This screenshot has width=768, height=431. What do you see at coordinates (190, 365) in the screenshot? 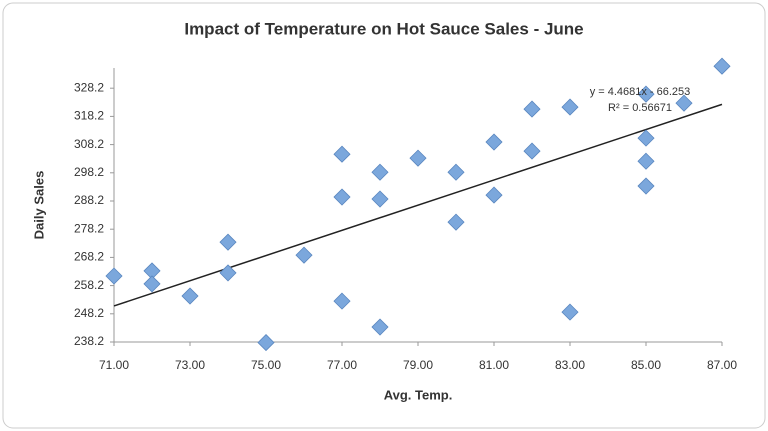
I see `x-tick-label: 73.00` at bounding box center [190, 365].